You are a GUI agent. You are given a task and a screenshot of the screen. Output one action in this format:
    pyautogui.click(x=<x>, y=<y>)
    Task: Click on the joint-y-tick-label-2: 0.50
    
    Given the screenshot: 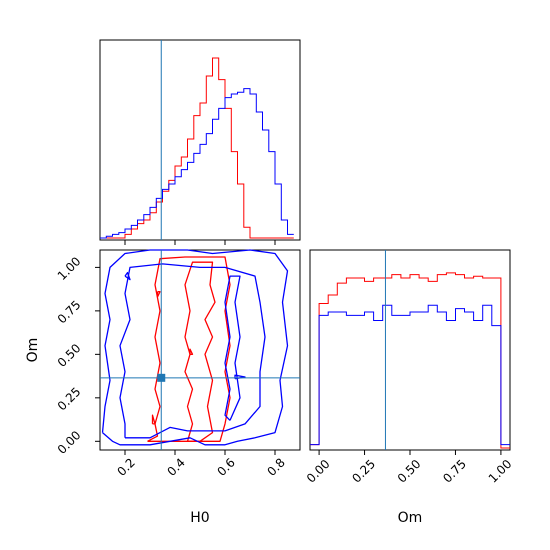 What is the action you would take?
    pyautogui.click(x=69, y=355)
    